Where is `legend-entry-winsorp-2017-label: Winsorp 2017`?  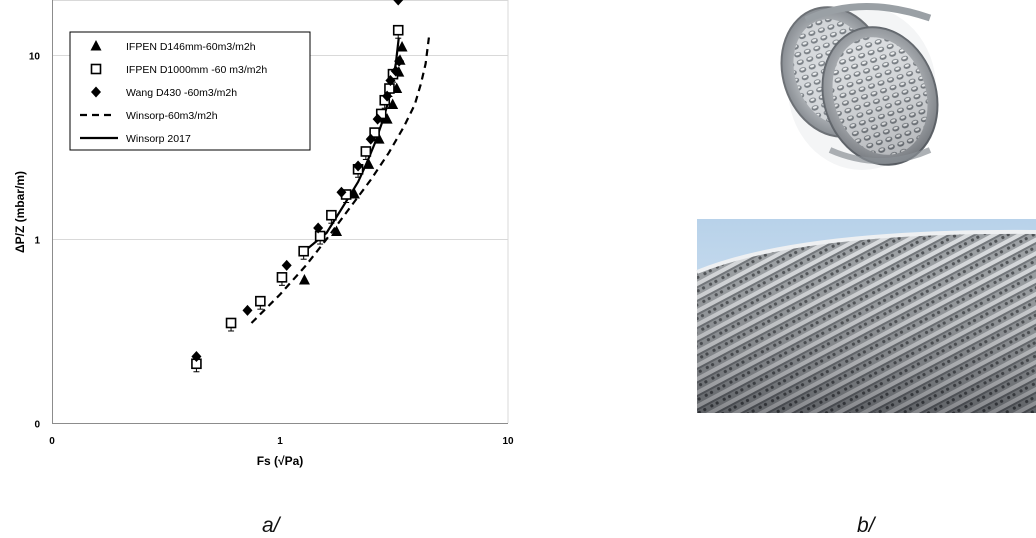
legend-entry-winsorp-2017-label: Winsorp 2017 is located at coordinates (158, 139).